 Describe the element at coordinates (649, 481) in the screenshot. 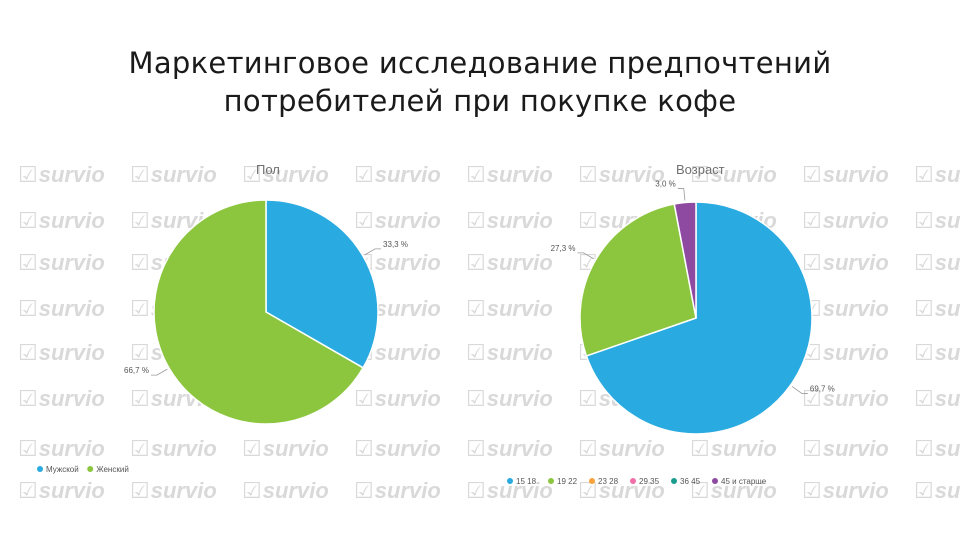

I see `legend-label: 29 35` at that location.